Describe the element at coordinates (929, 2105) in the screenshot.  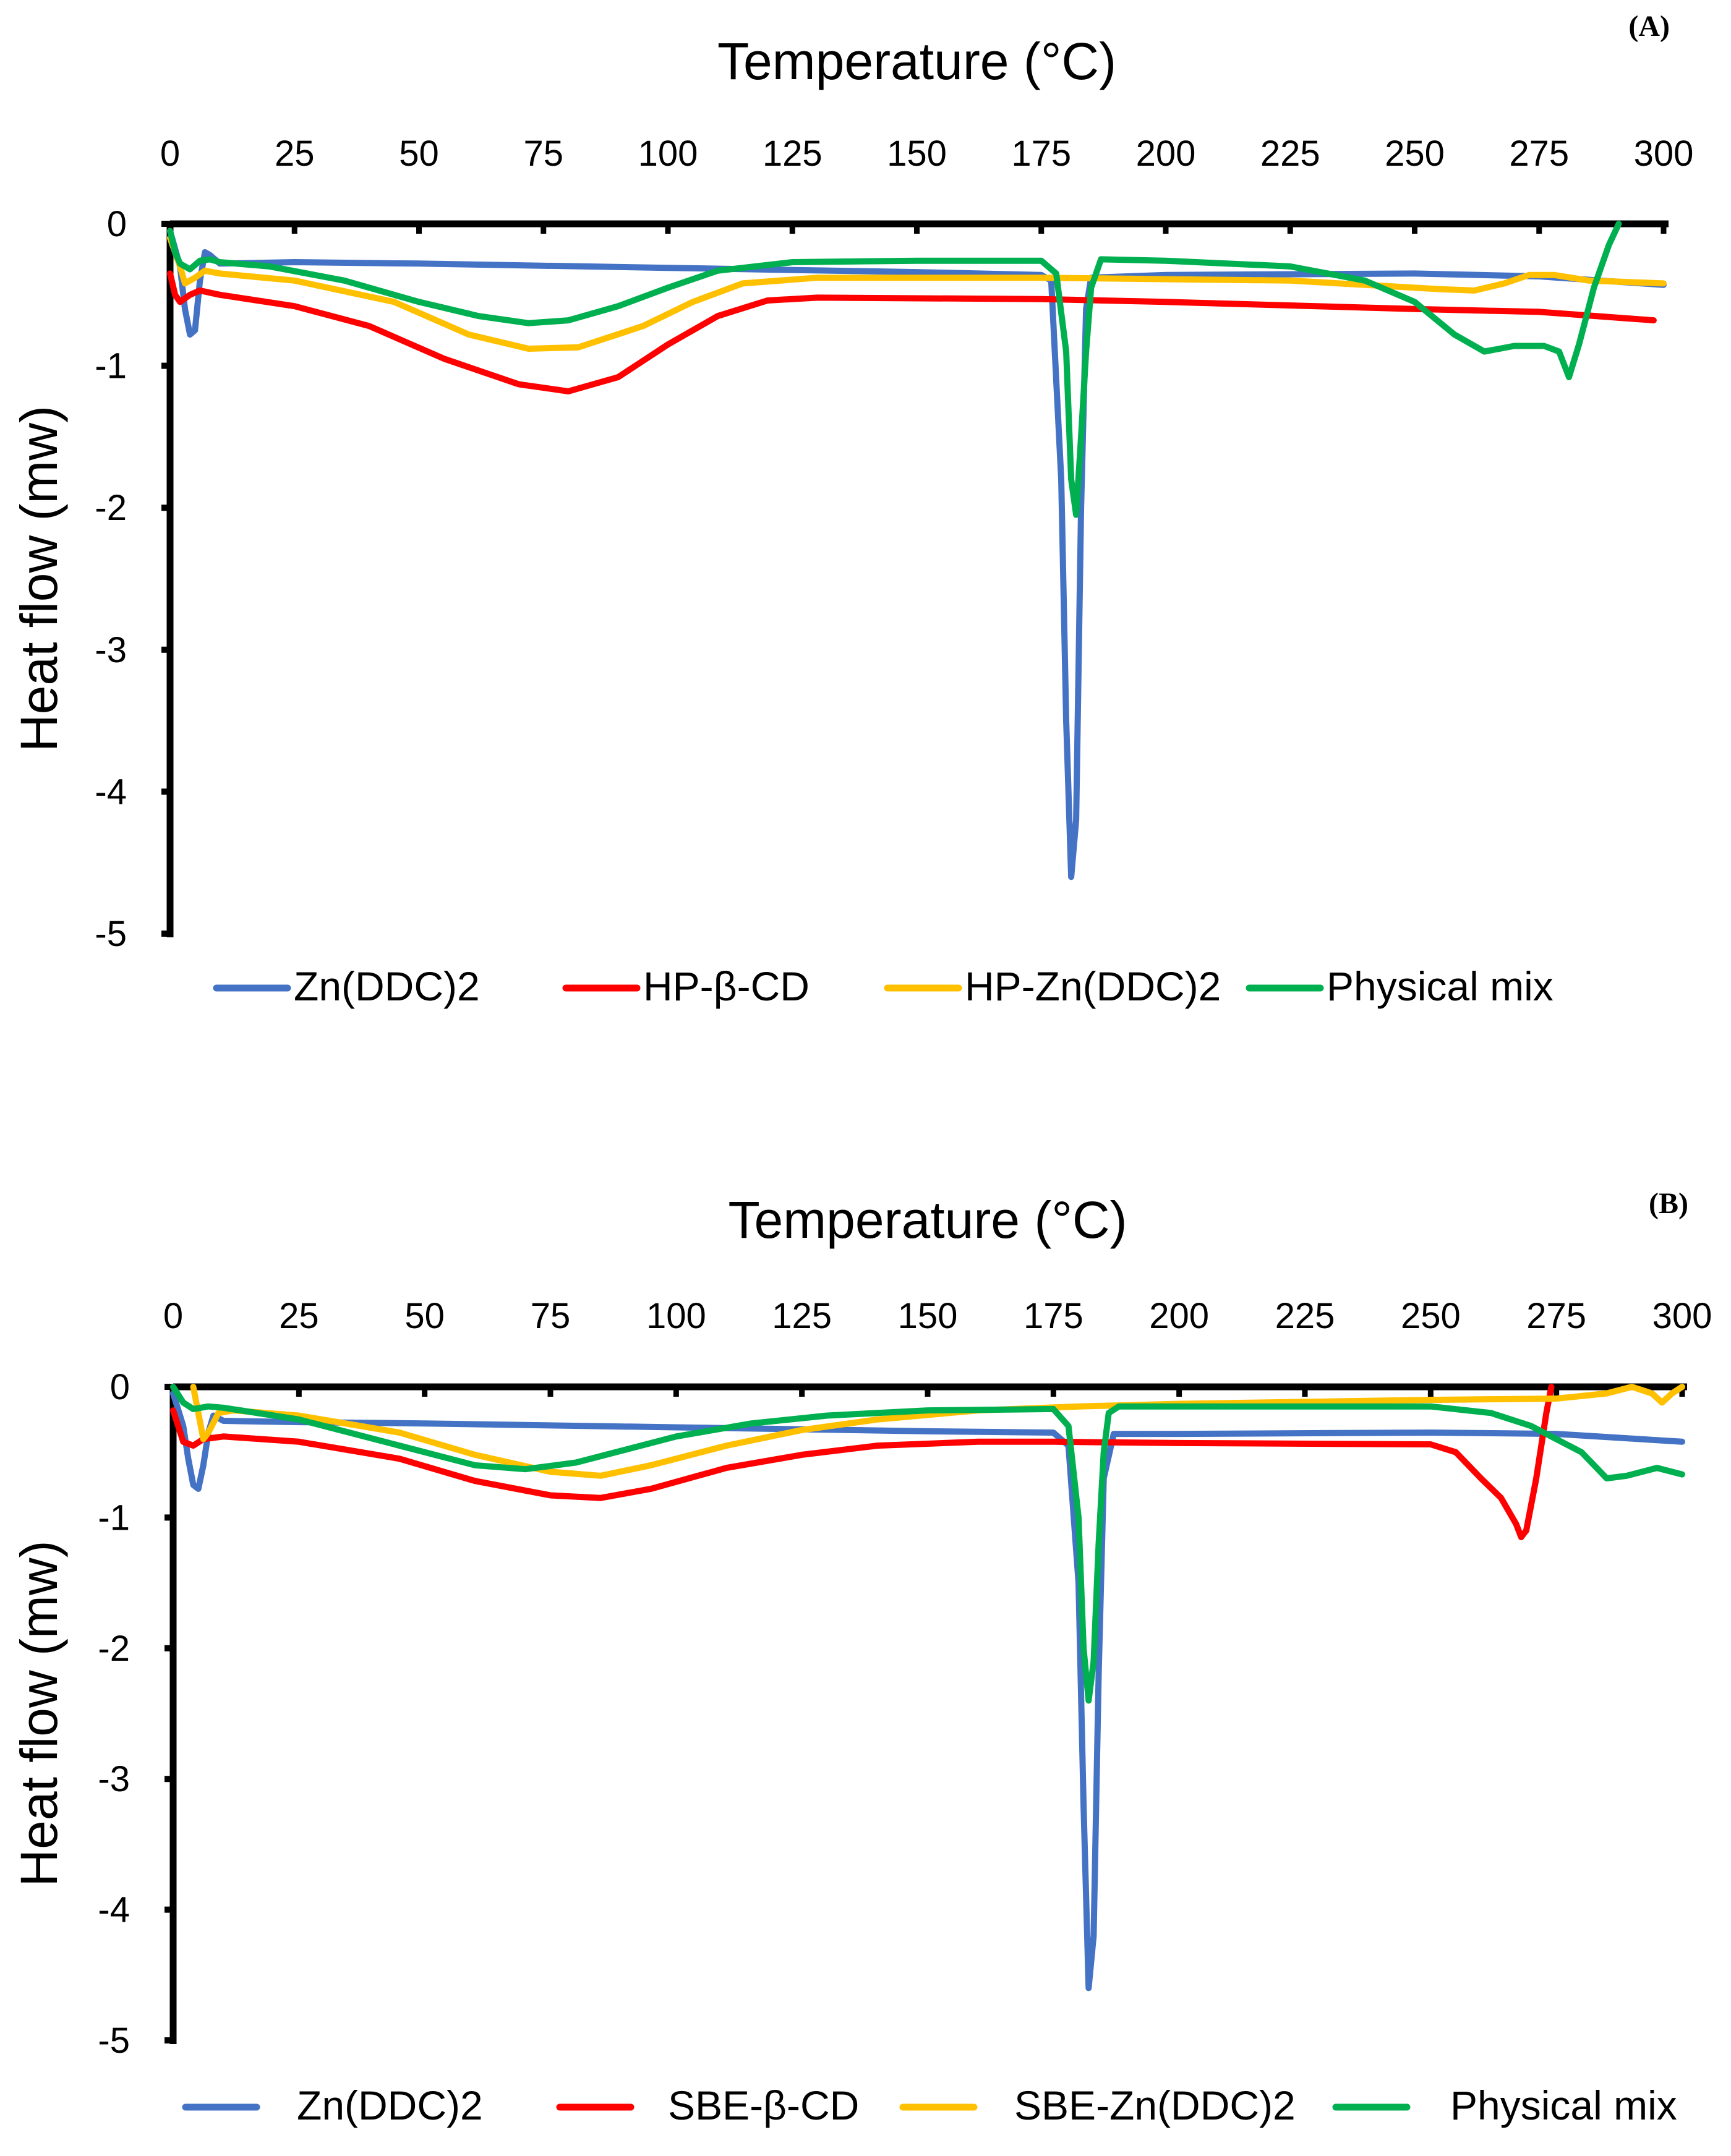
I see `legend: Zn(DDC)2 SBE-β-CD SBE-Zn(DDC)2 Physical mix` at that location.